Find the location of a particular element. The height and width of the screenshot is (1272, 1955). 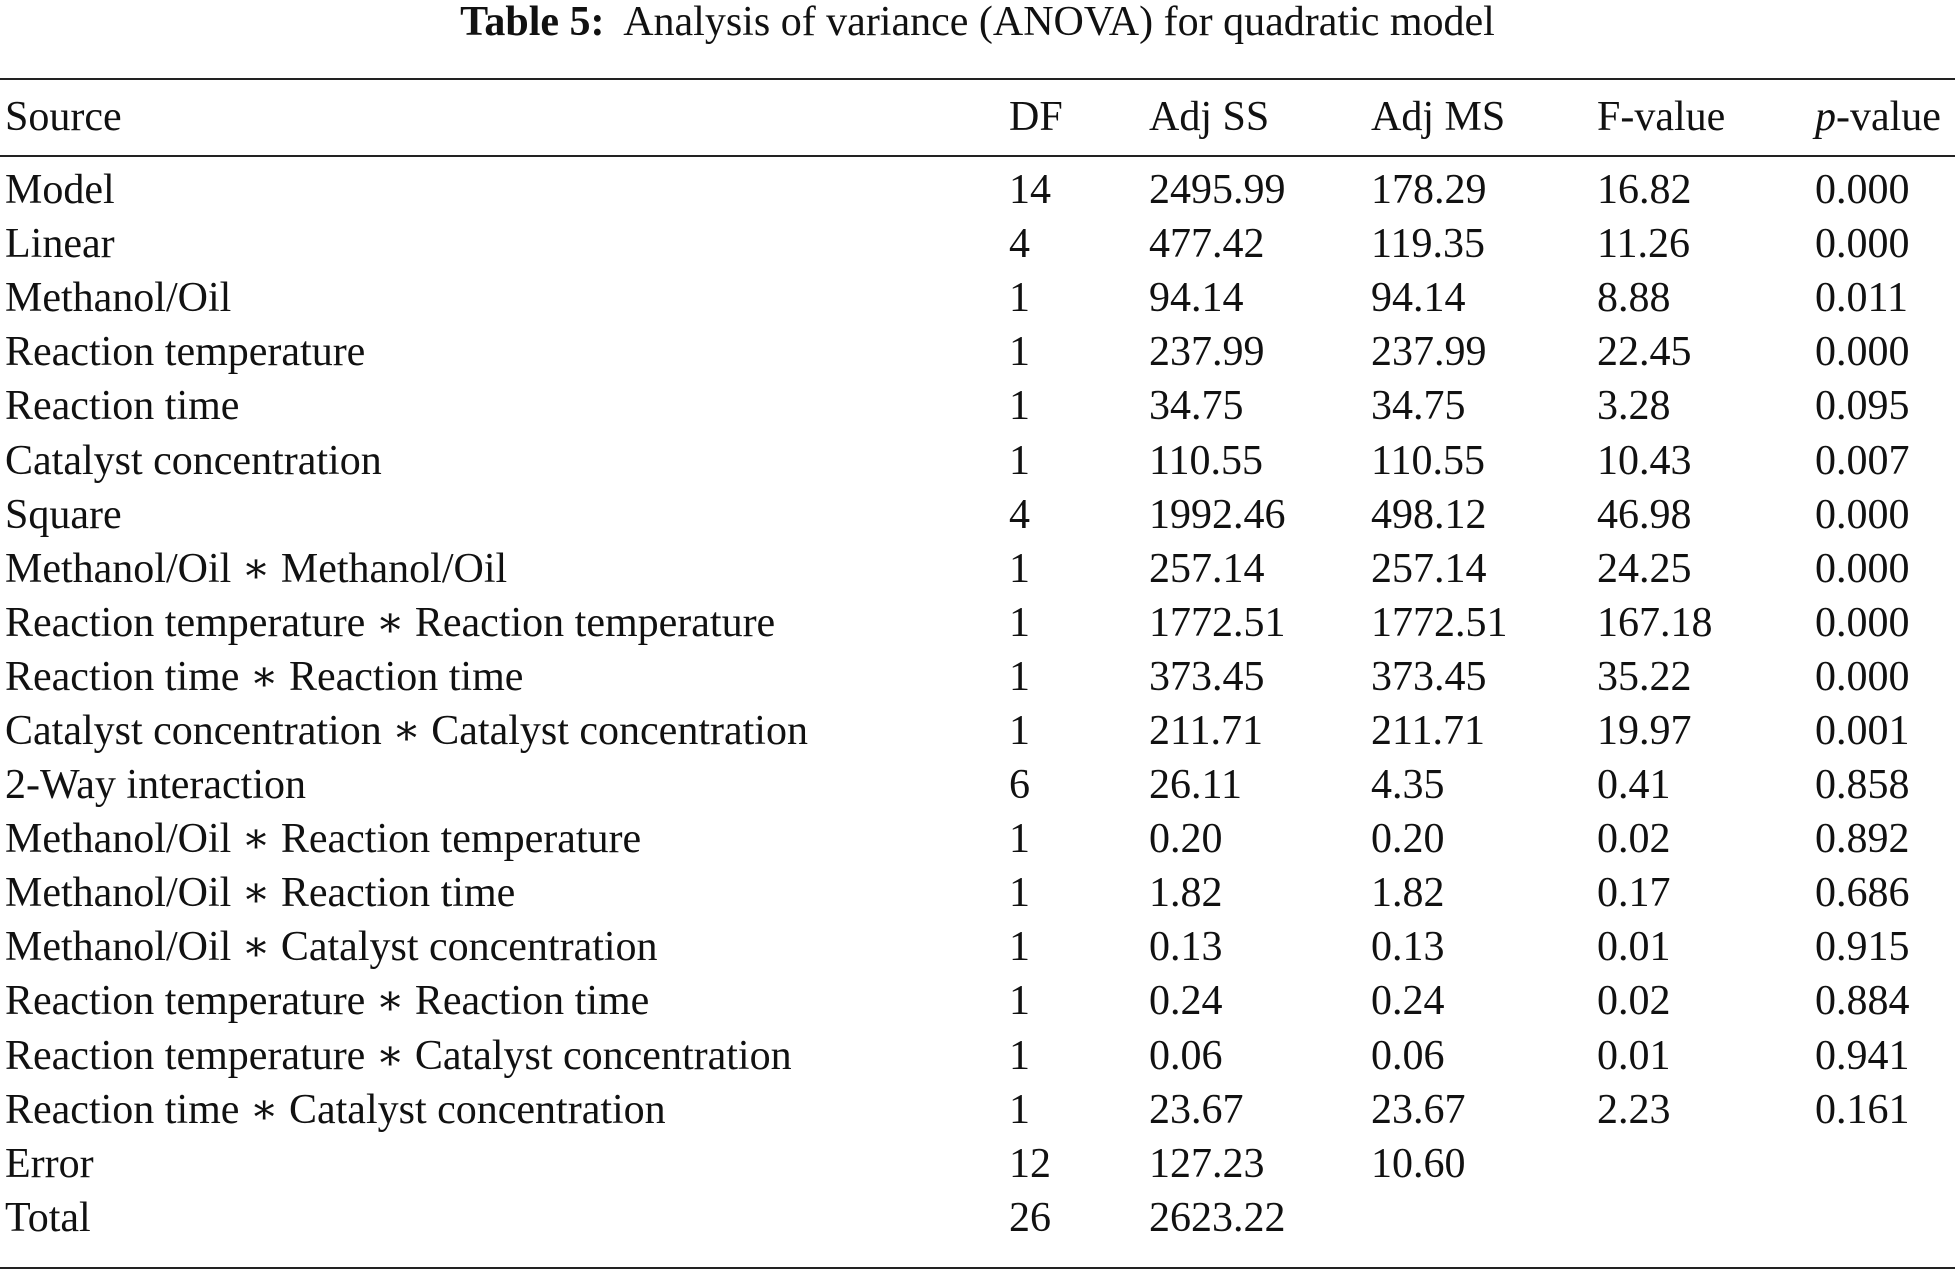

cell-f-value: 46.98 is located at coordinates (1644, 514).